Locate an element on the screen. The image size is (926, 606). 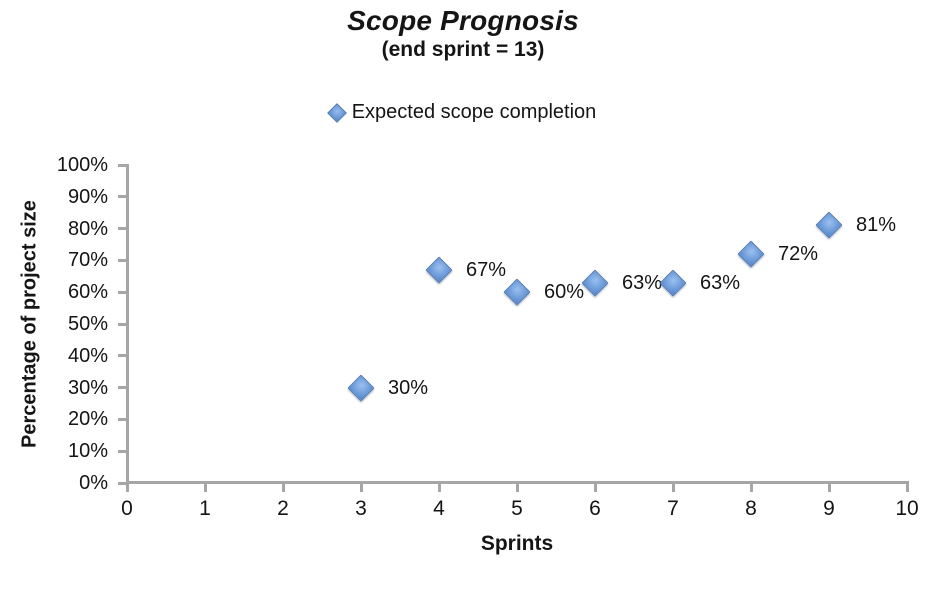
x-tick-label: 4 is located at coordinates (439, 508).